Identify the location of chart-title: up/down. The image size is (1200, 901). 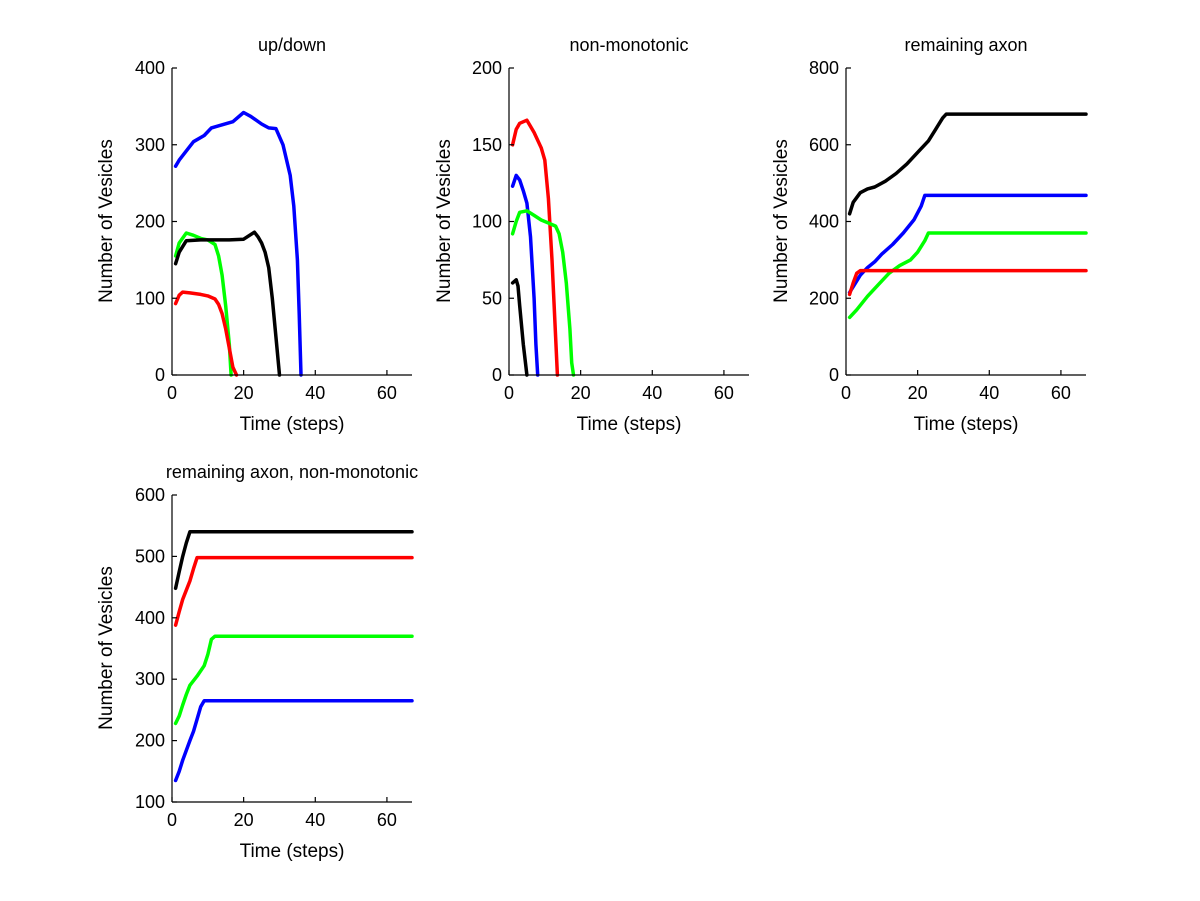
(292, 45).